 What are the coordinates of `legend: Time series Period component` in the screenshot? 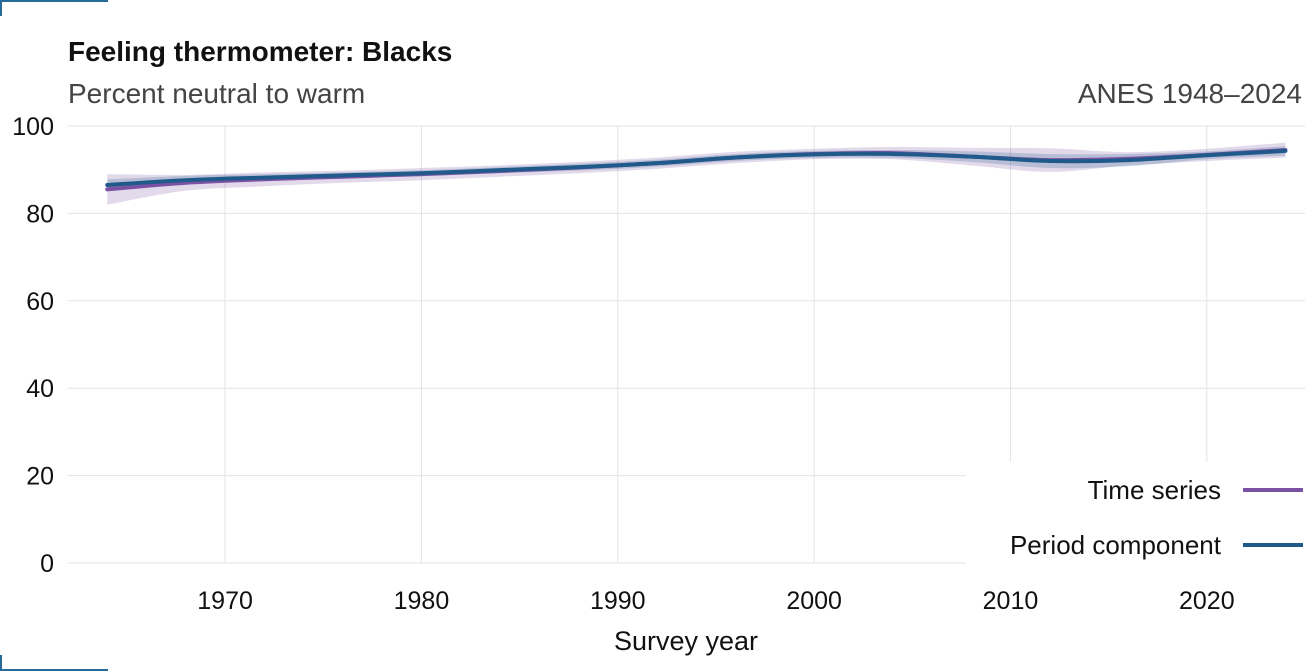 It's located at (1135, 518).